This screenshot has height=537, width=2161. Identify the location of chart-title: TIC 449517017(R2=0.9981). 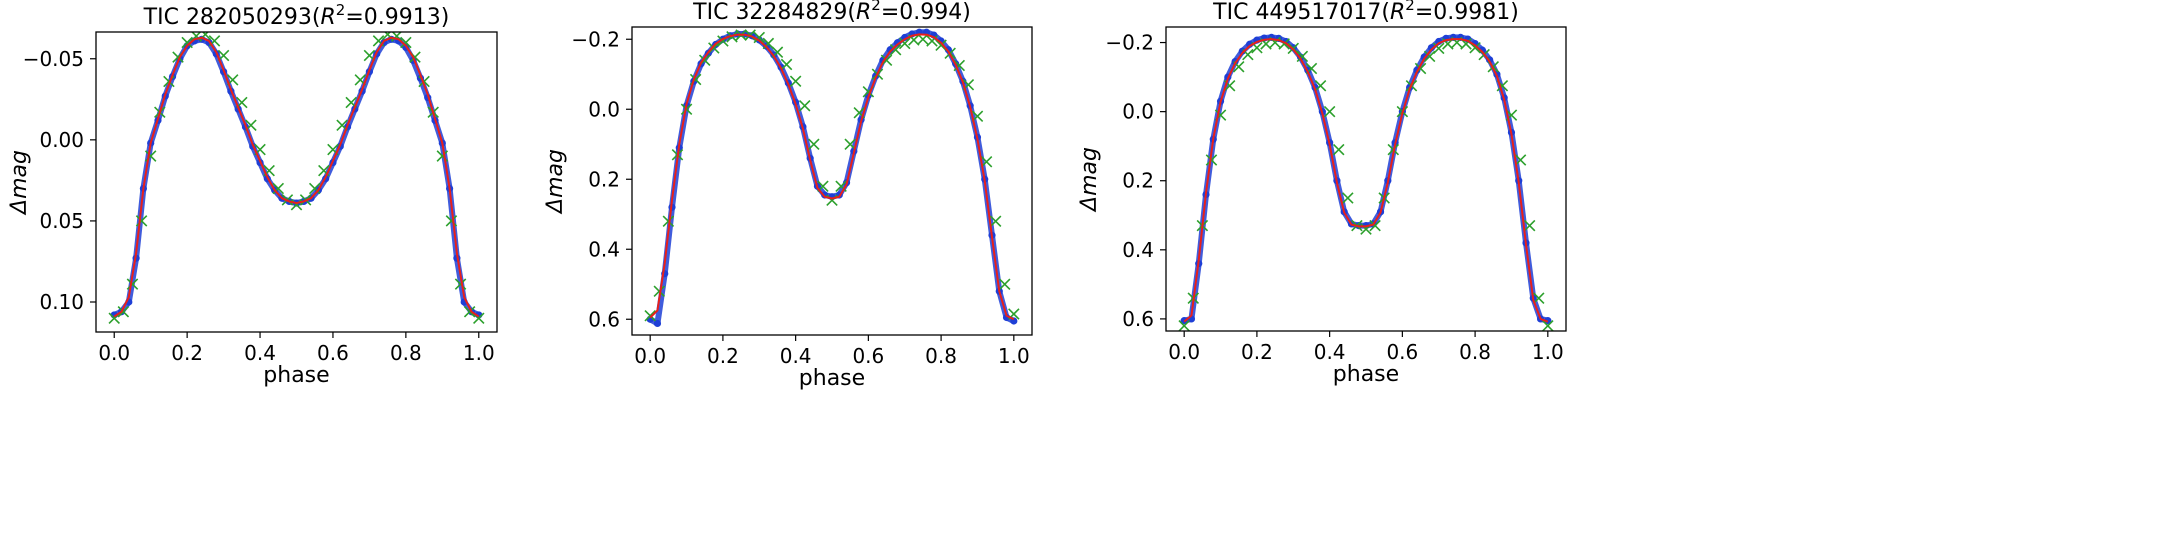
(1365, 12).